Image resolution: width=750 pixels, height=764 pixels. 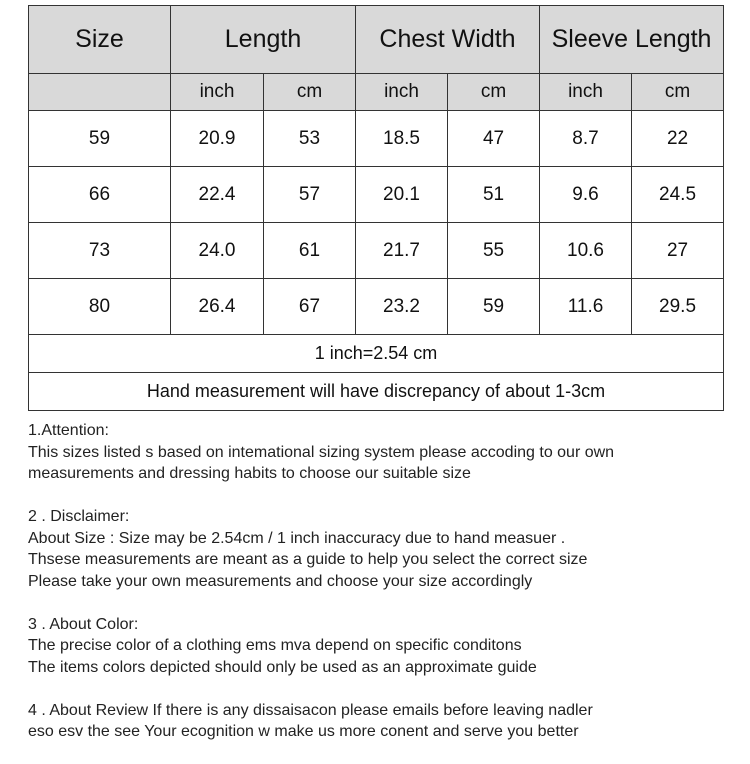 I want to click on table-cell: 22.4, so click(x=217, y=194).